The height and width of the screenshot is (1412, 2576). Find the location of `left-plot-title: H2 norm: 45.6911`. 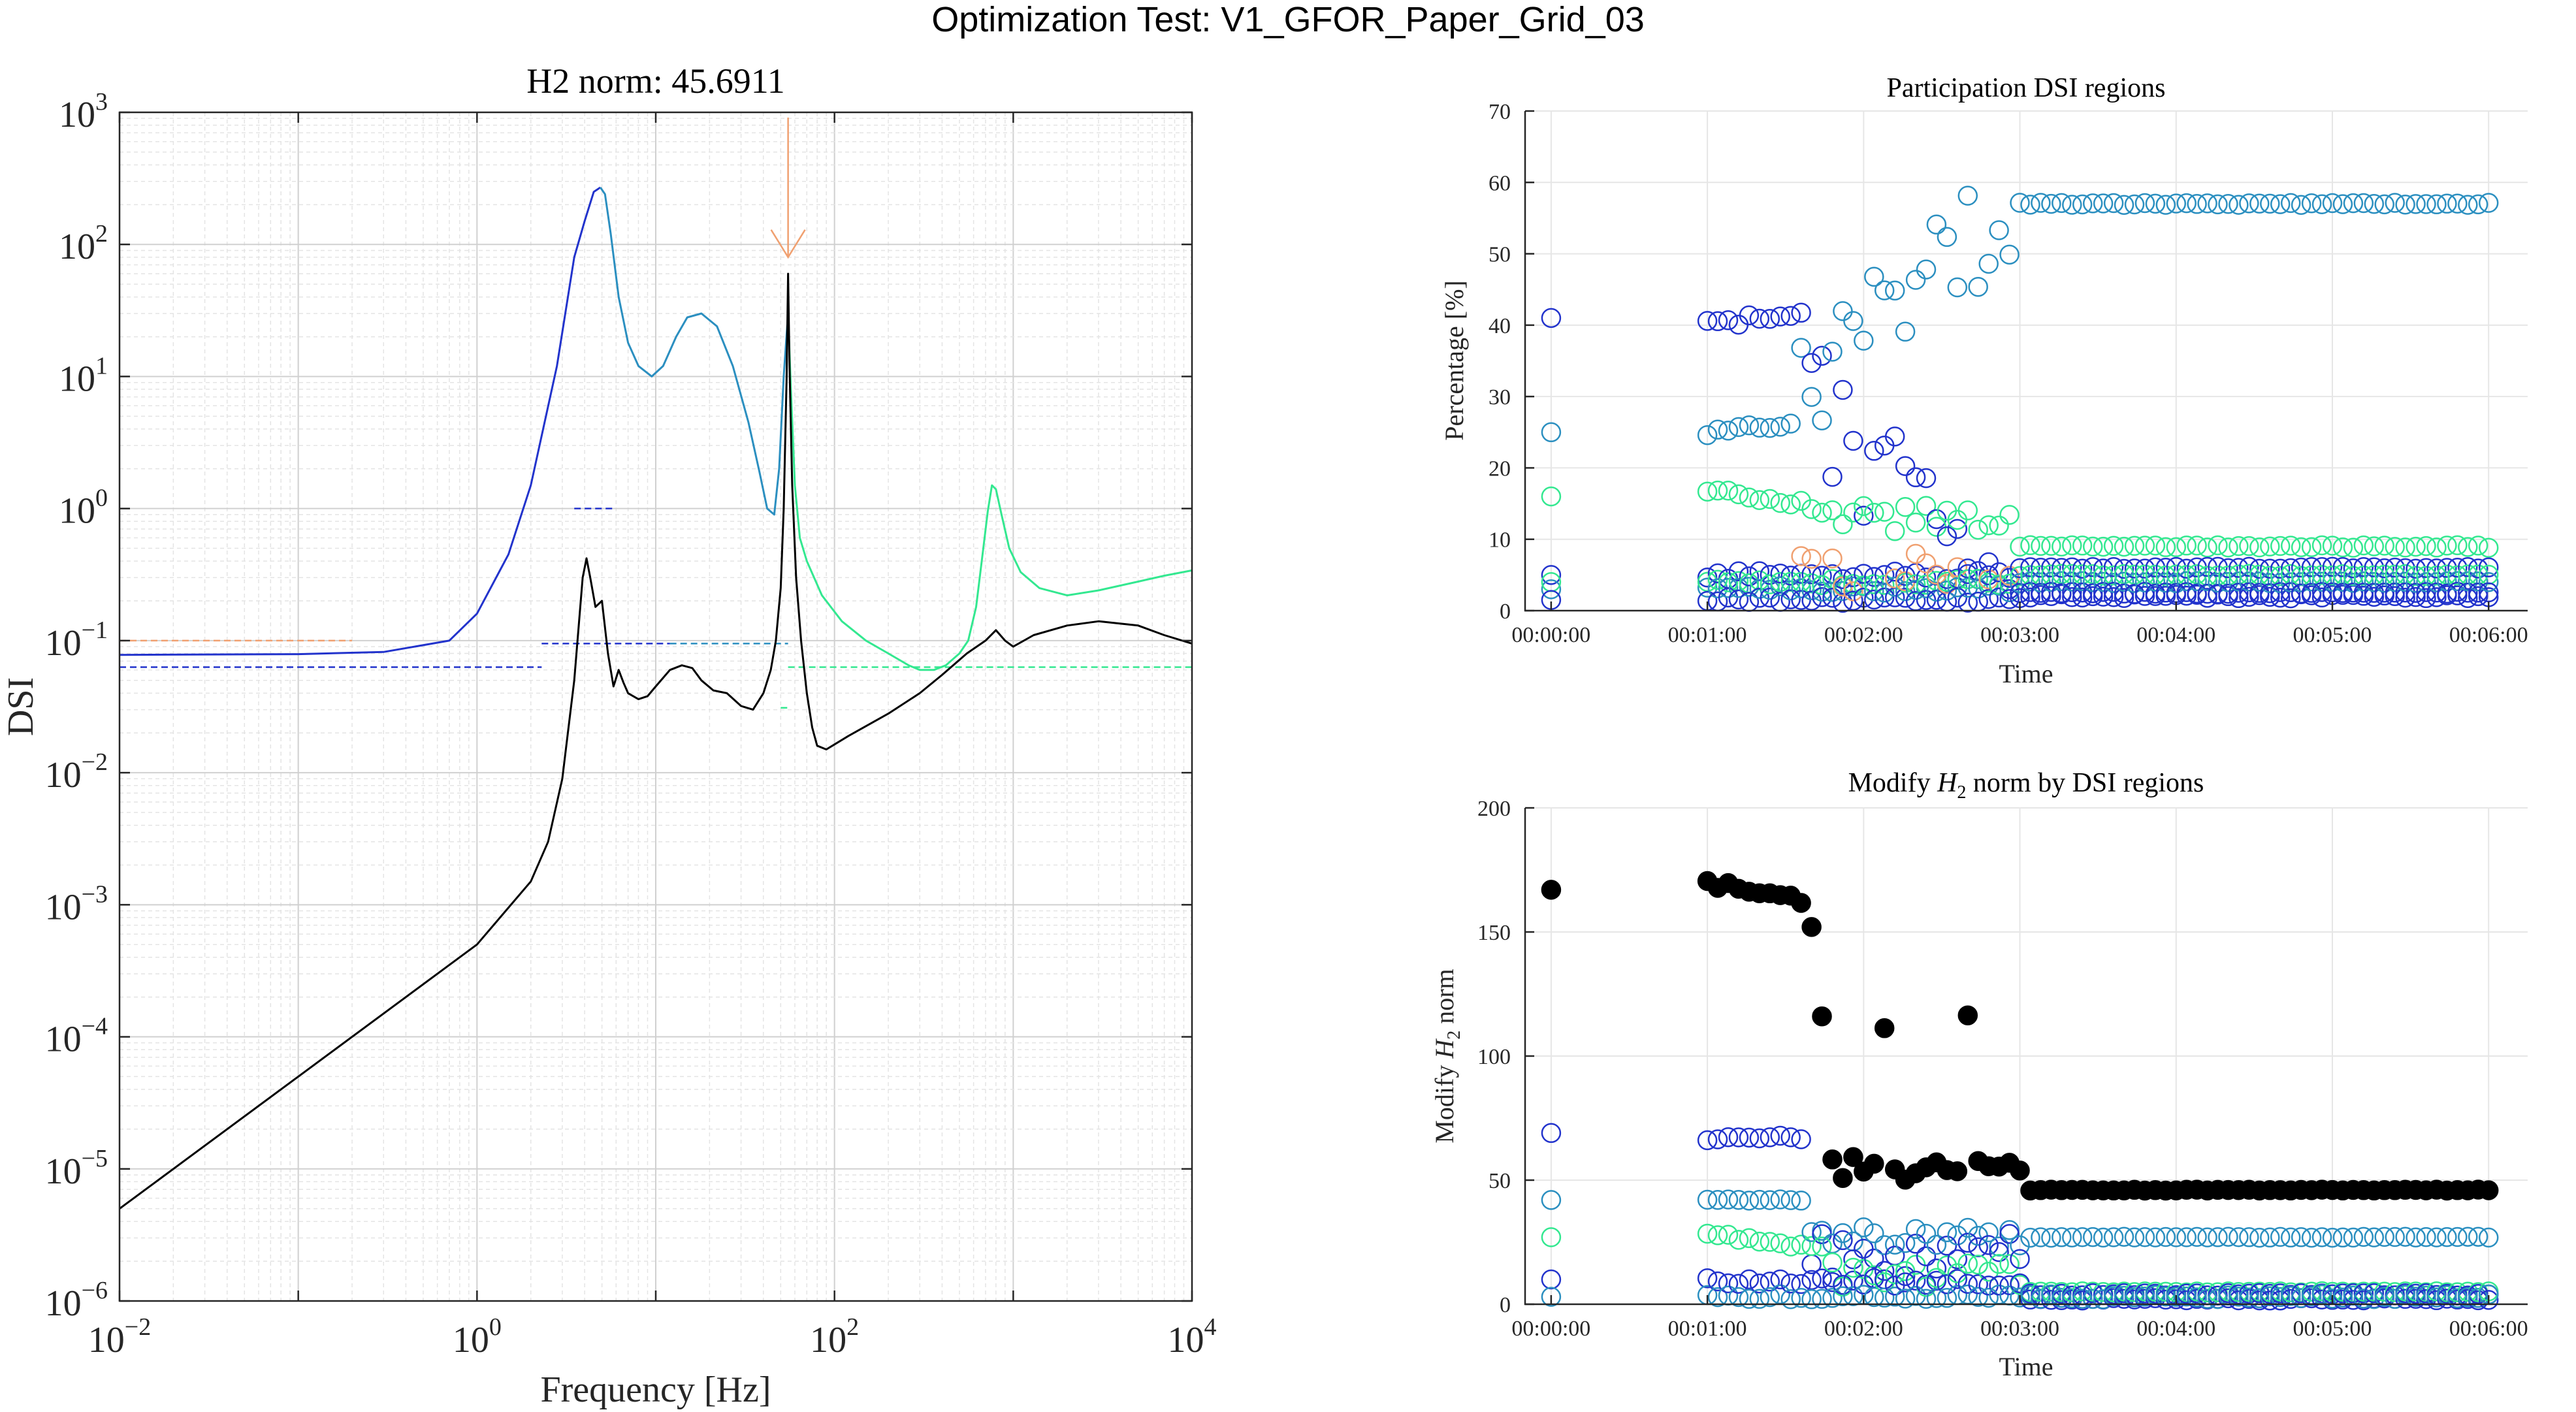

left-plot-title: H2 norm: 45.6911 is located at coordinates (655, 81).